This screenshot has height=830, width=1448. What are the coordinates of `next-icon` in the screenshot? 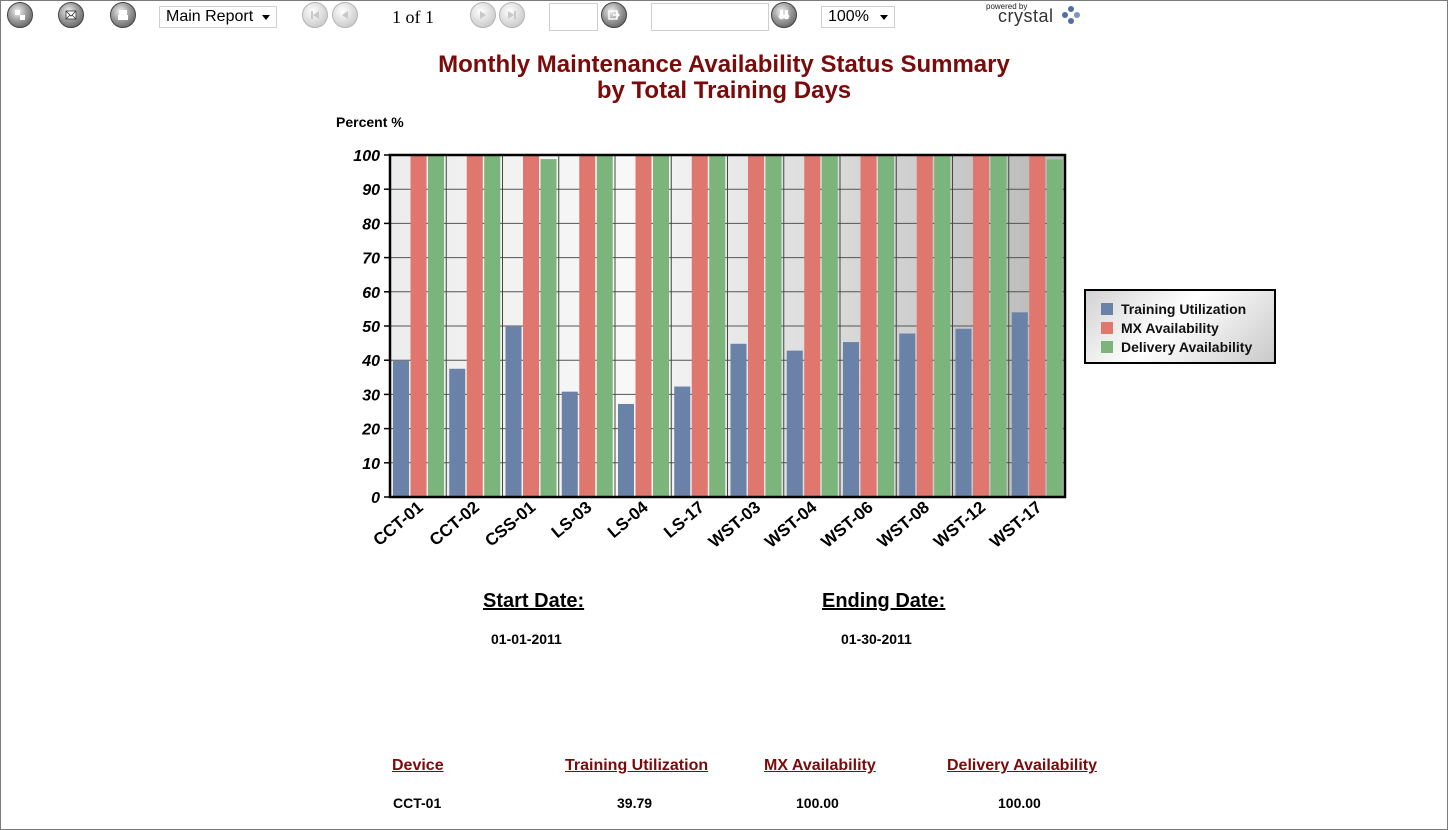 It's located at (483, 15).